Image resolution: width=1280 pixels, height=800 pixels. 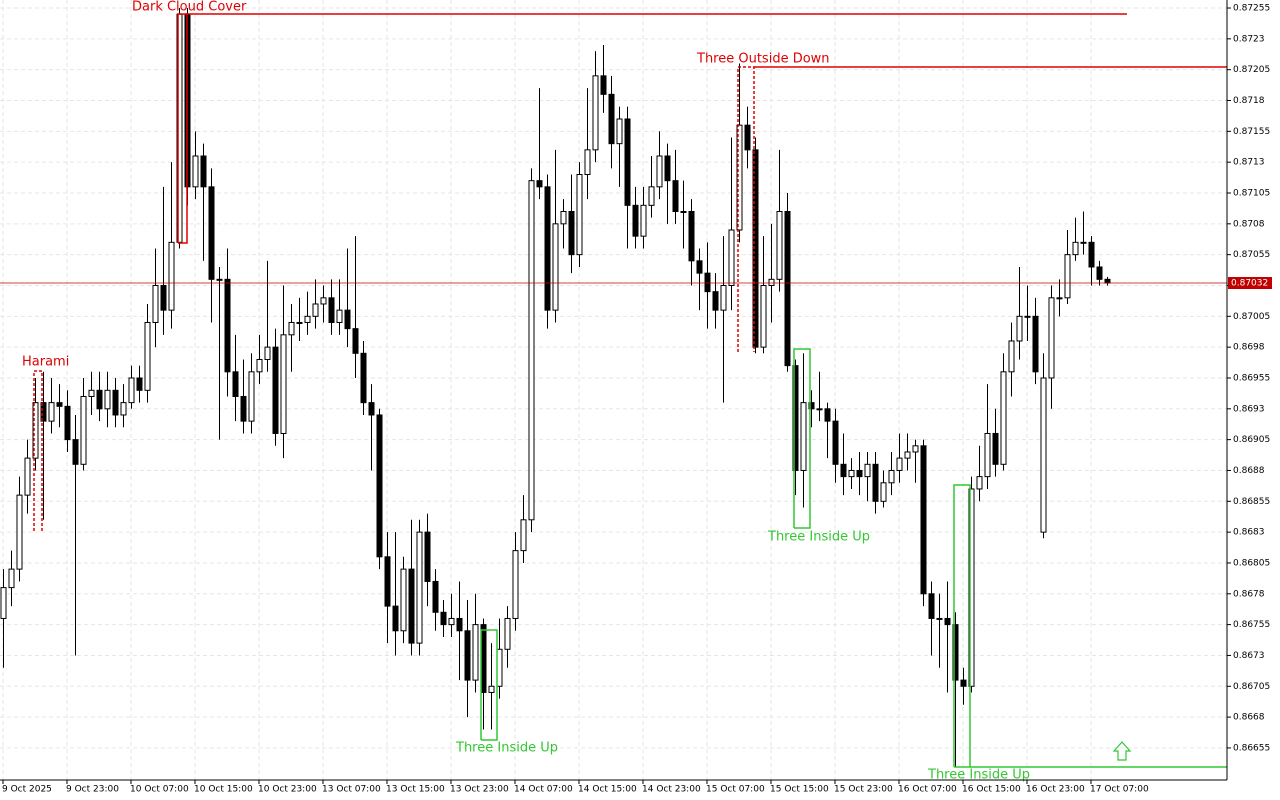 What do you see at coordinates (1251, 748) in the screenshot?
I see `y-tick-label: 0.86655` at bounding box center [1251, 748].